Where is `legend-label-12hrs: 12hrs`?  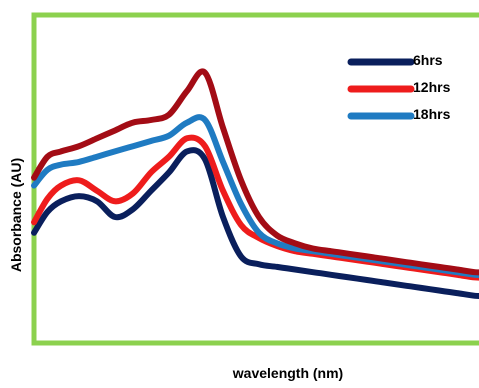 legend-label-12hrs: 12hrs is located at coordinates (432, 87).